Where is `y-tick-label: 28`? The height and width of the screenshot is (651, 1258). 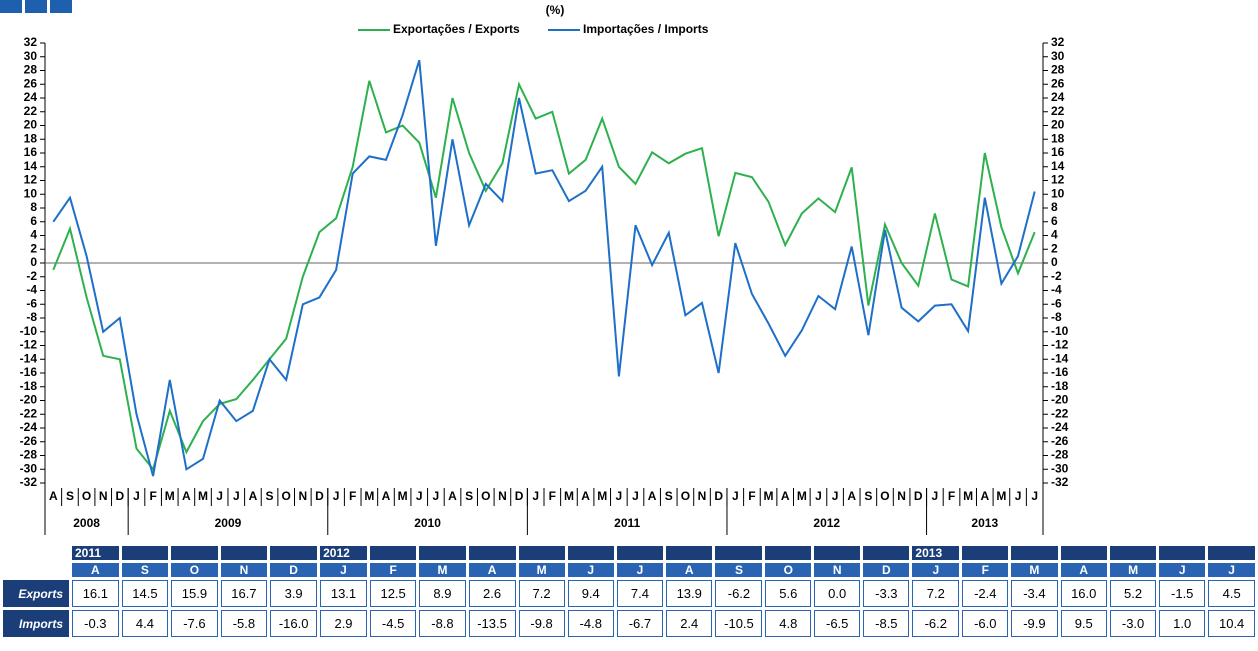
y-tick-label: 28 is located at coordinates (31, 70).